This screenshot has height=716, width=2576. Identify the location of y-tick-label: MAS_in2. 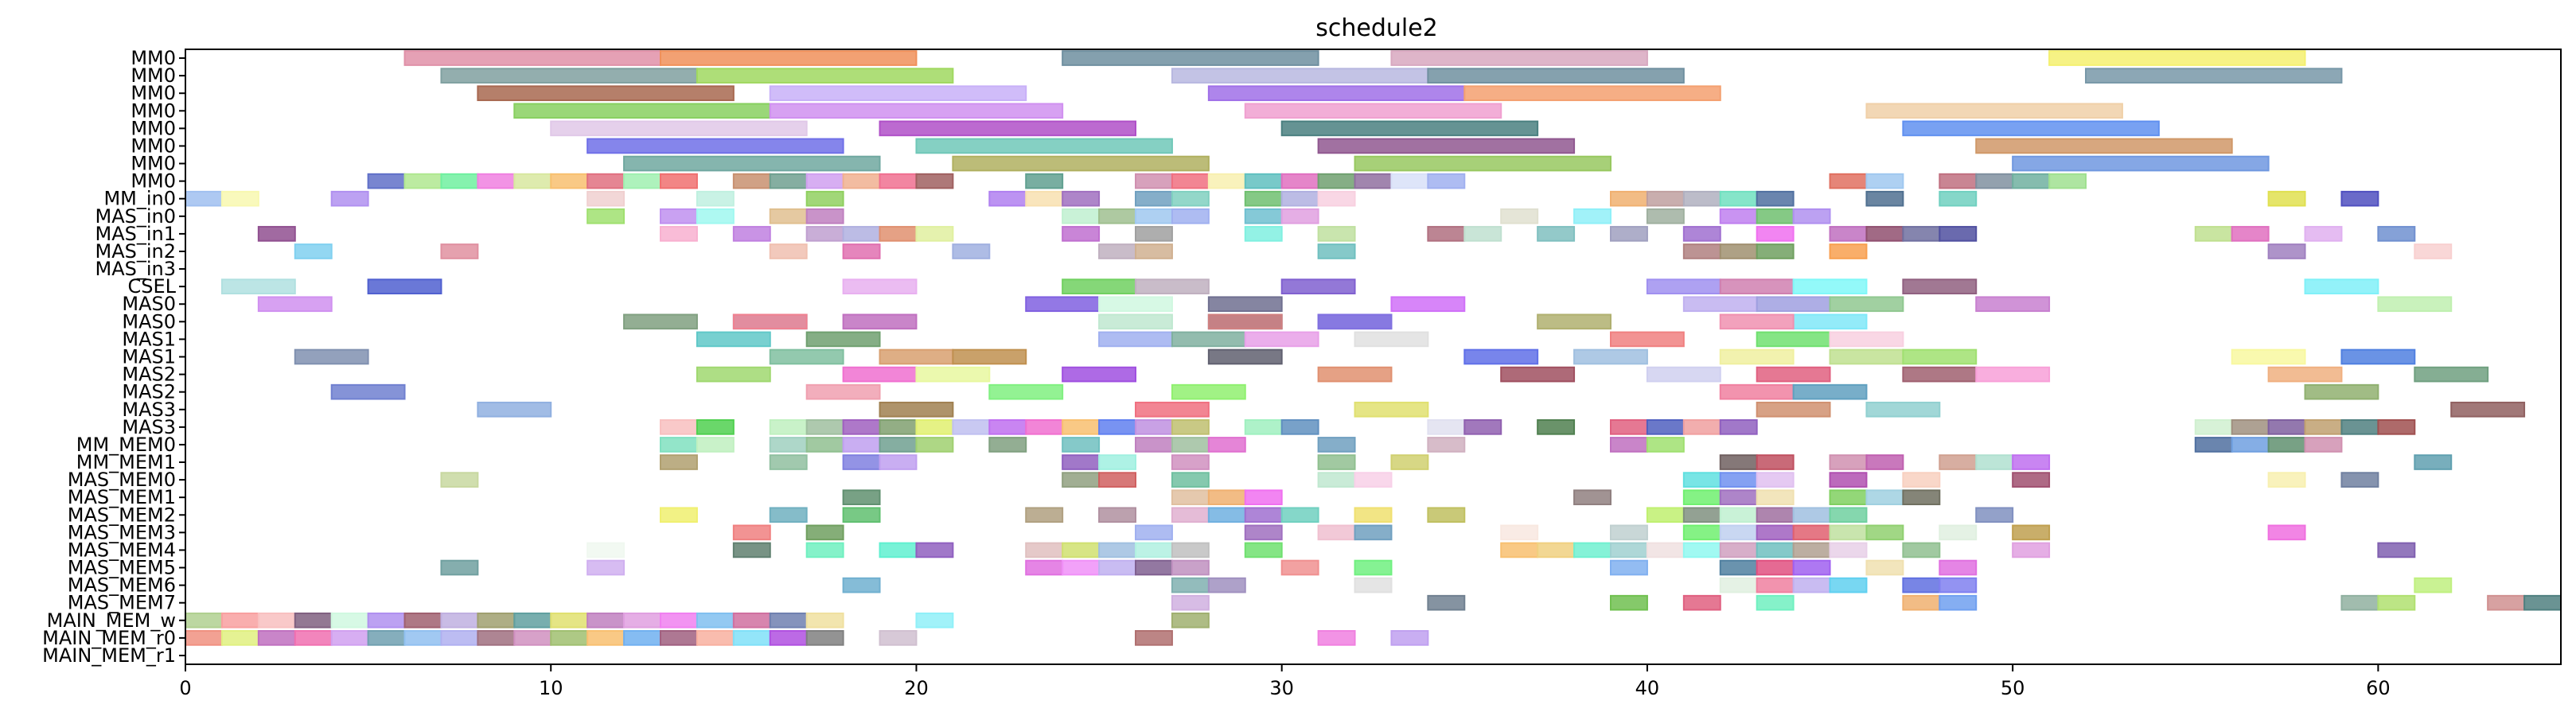
(135, 252).